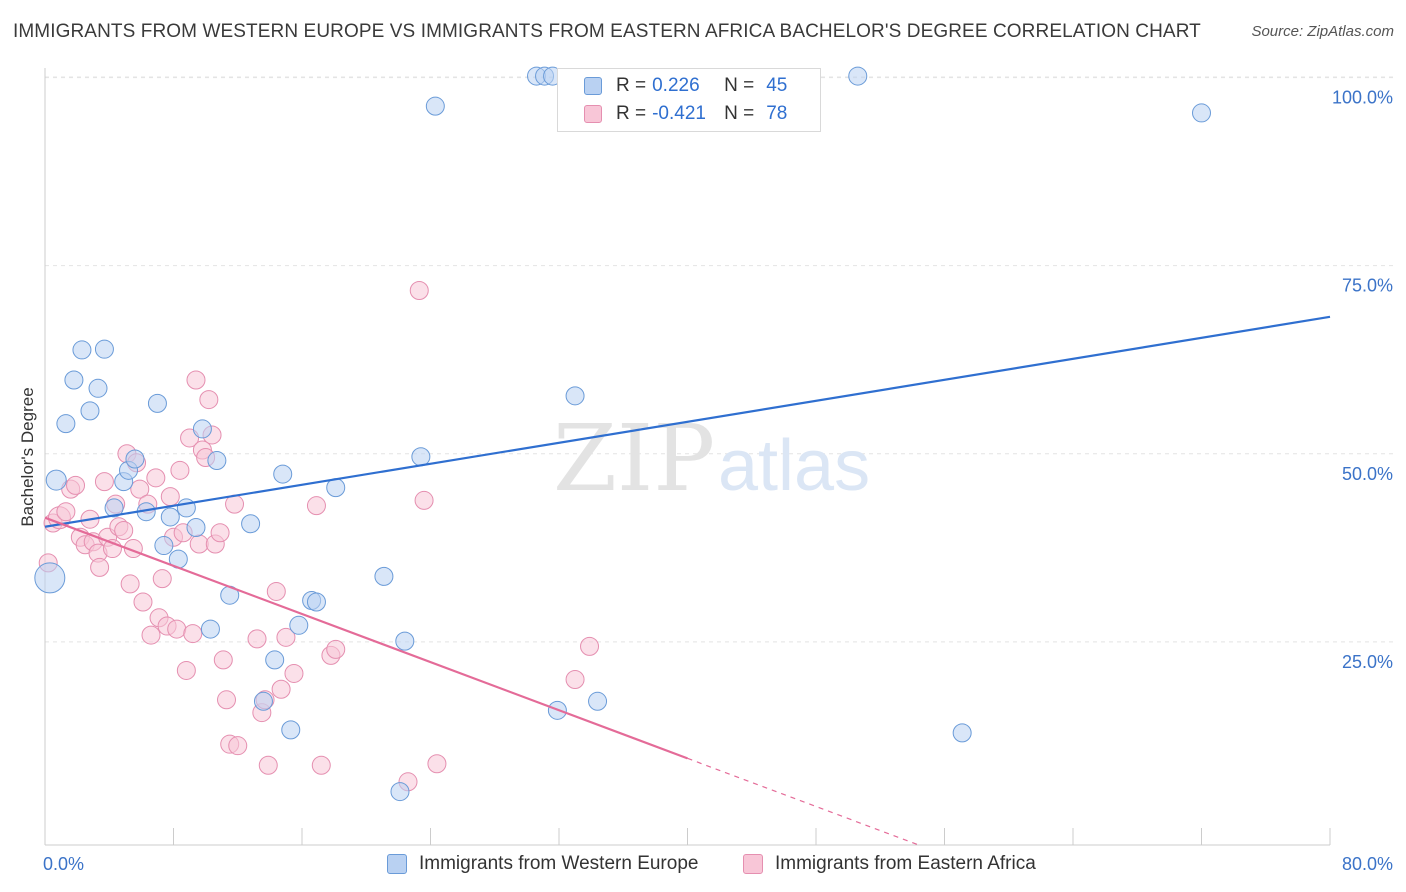  What do you see at coordinates (676, 85) in the screenshot?
I see `r-value: 0.226` at bounding box center [676, 85].